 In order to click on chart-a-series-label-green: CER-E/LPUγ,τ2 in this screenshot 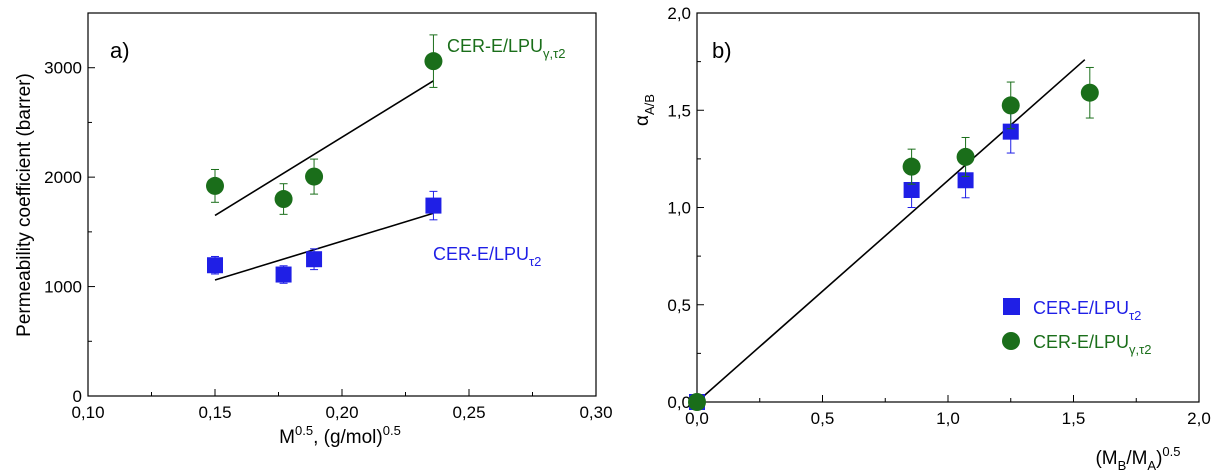, I will do `click(506, 48)`.